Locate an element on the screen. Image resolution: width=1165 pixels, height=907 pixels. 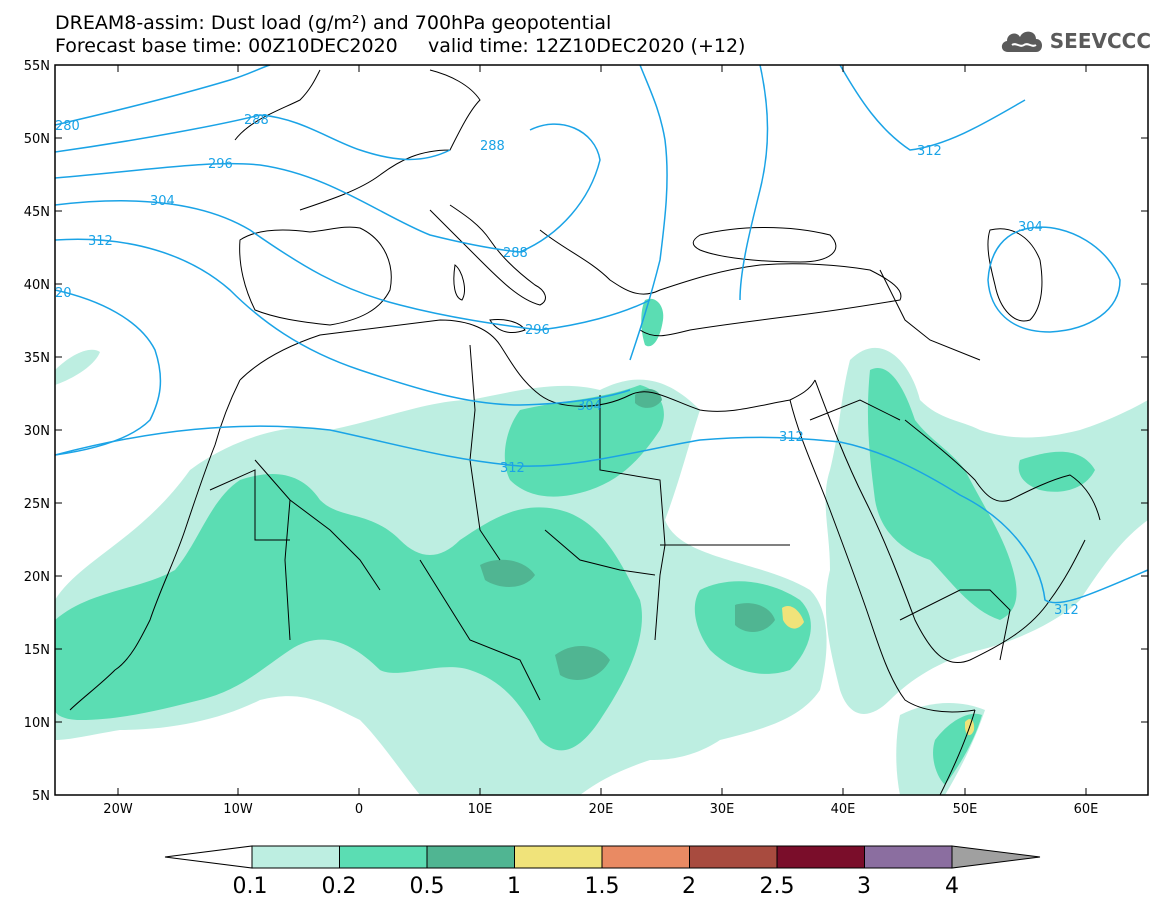
logo-text: SEEVCCC is located at coordinates (1100, 41).